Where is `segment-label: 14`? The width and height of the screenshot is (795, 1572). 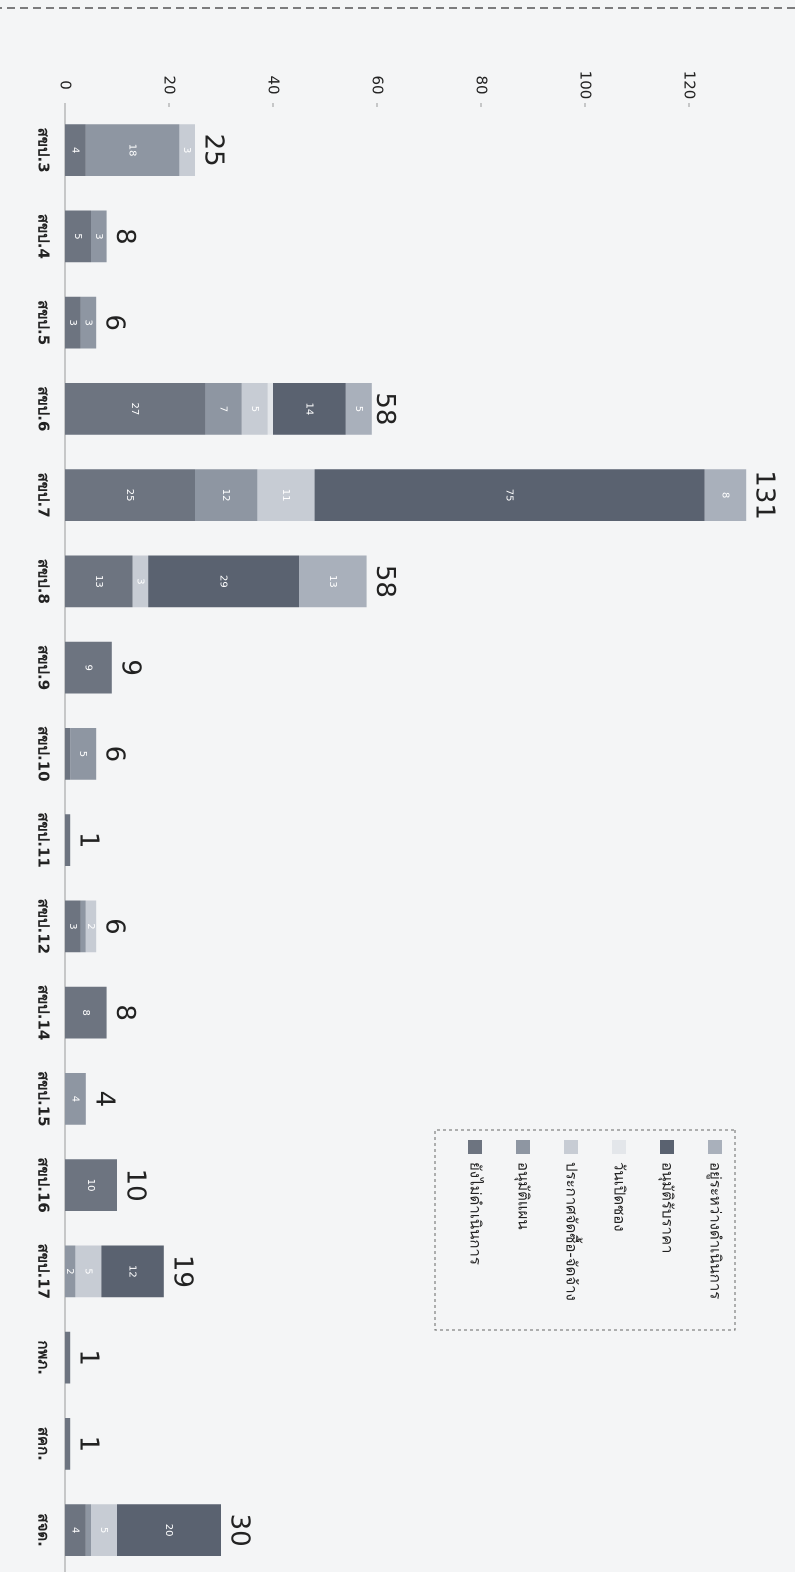
segment-label: 14 is located at coordinates (308, 409).